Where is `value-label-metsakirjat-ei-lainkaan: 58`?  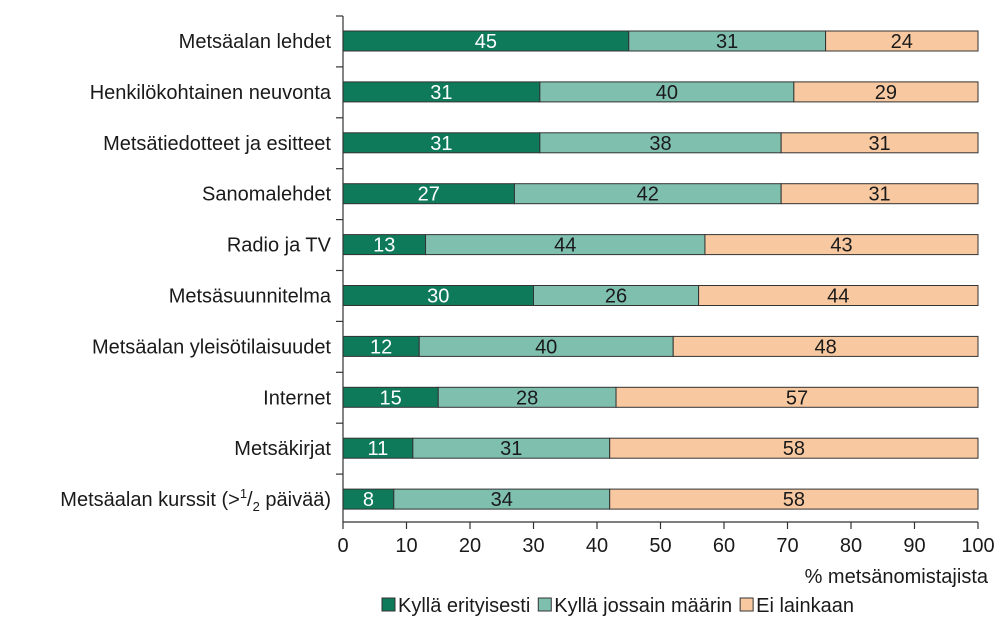 value-label-metsakirjat-ei-lainkaan: 58 is located at coordinates (794, 449).